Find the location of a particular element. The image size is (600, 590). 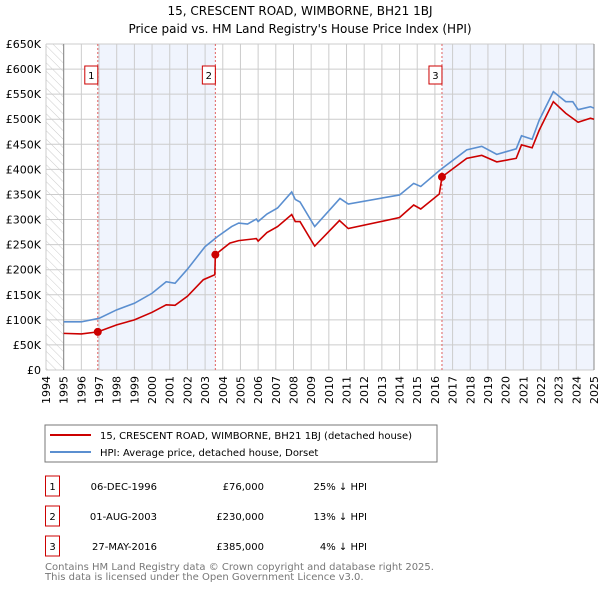

legend is located at coordinates (241, 443).